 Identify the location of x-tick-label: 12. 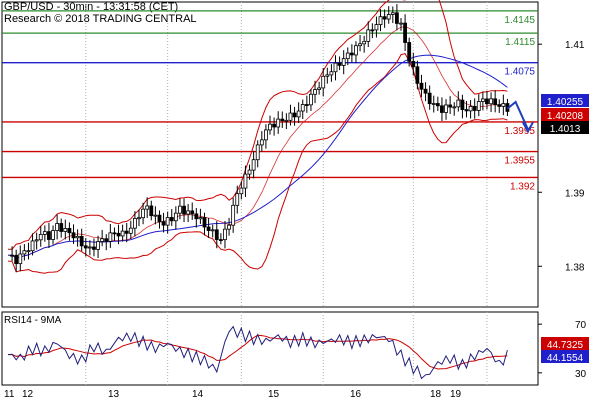
(28, 394).